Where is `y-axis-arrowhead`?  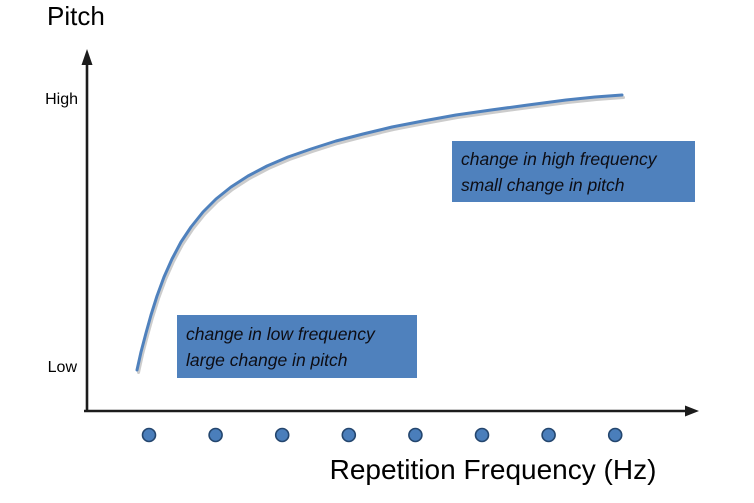
y-axis-arrowhead is located at coordinates (87, 57).